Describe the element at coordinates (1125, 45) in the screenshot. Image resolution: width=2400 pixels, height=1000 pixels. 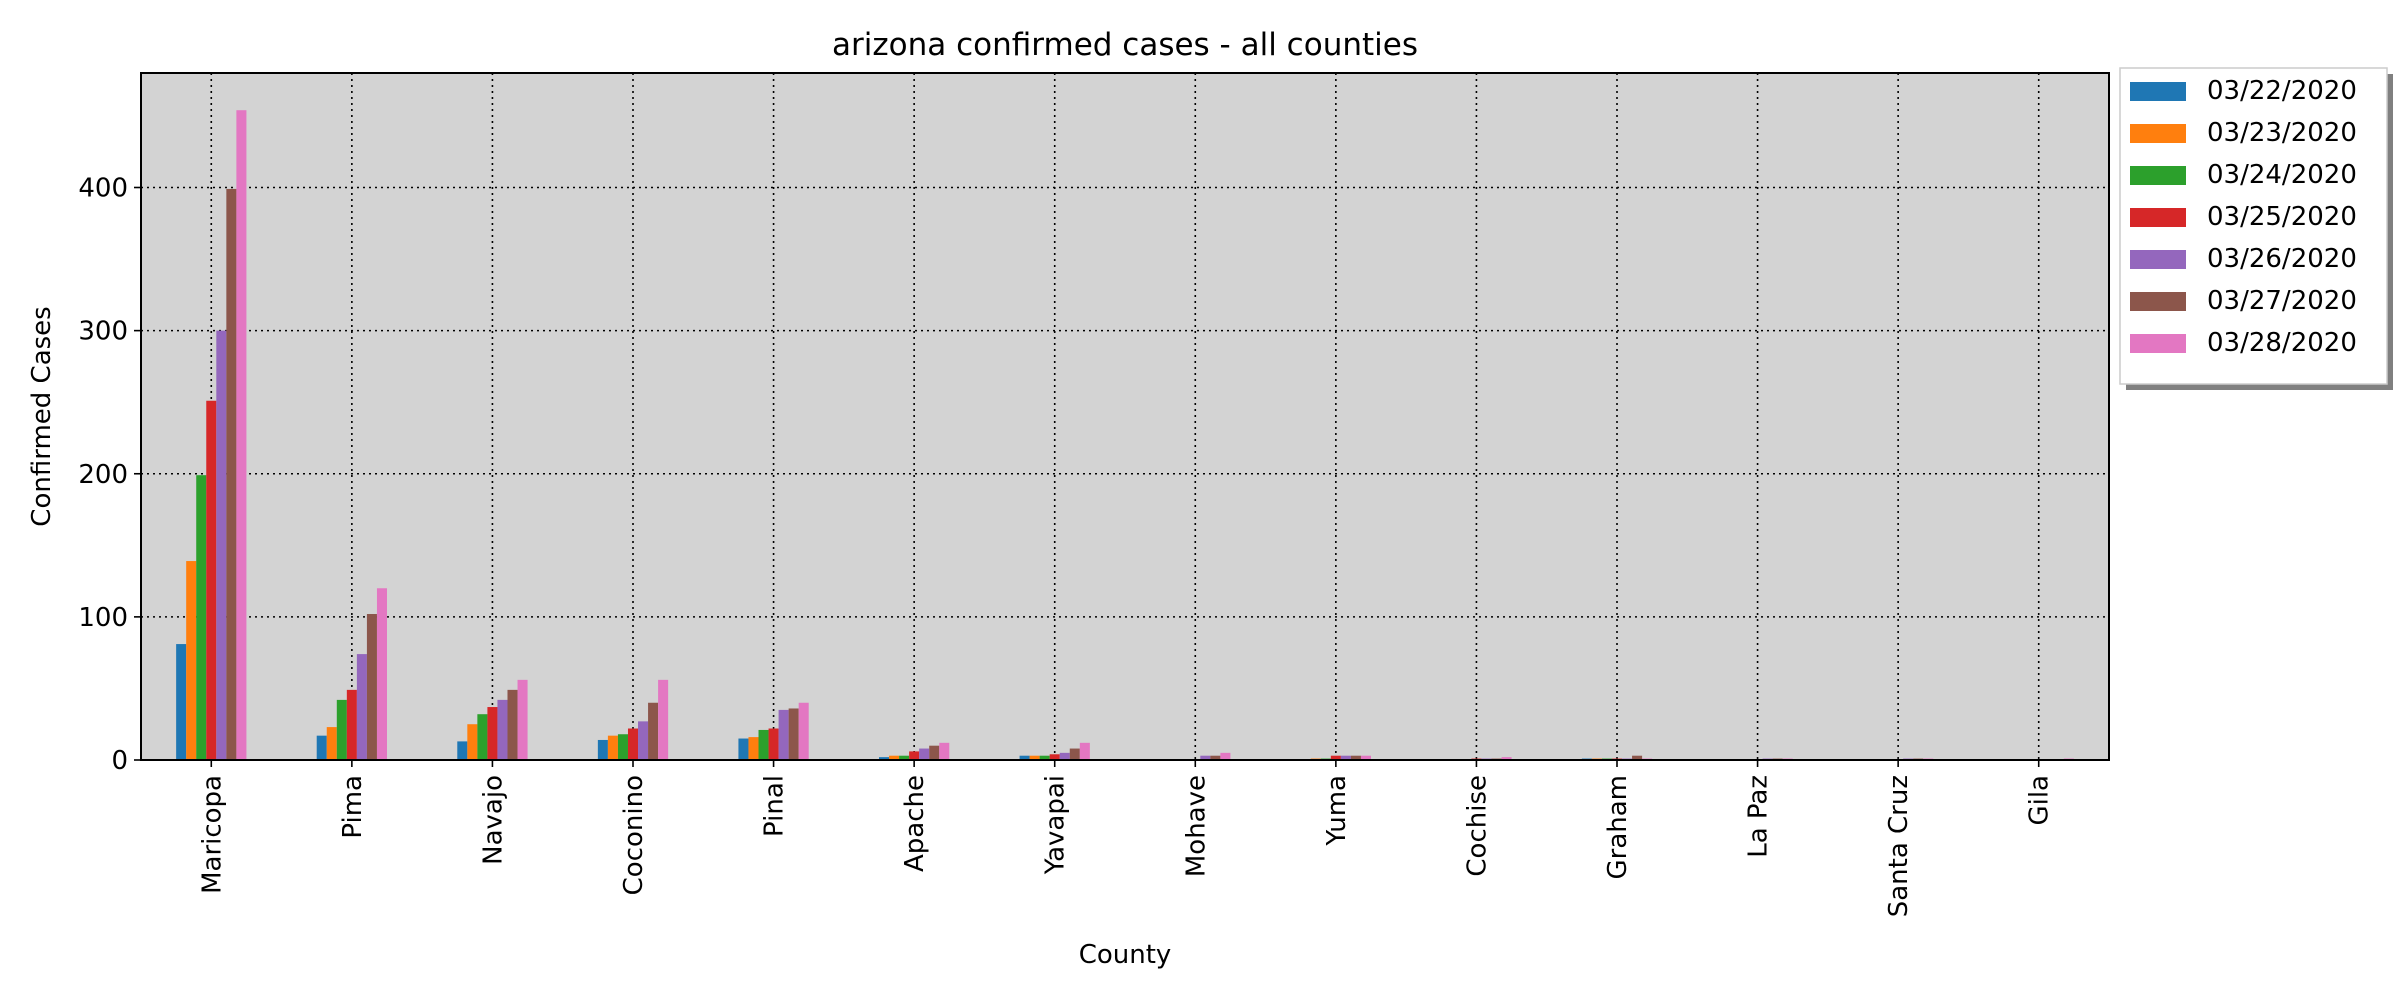
I see `chart-title: arizona confirmed cases - all counties` at that location.